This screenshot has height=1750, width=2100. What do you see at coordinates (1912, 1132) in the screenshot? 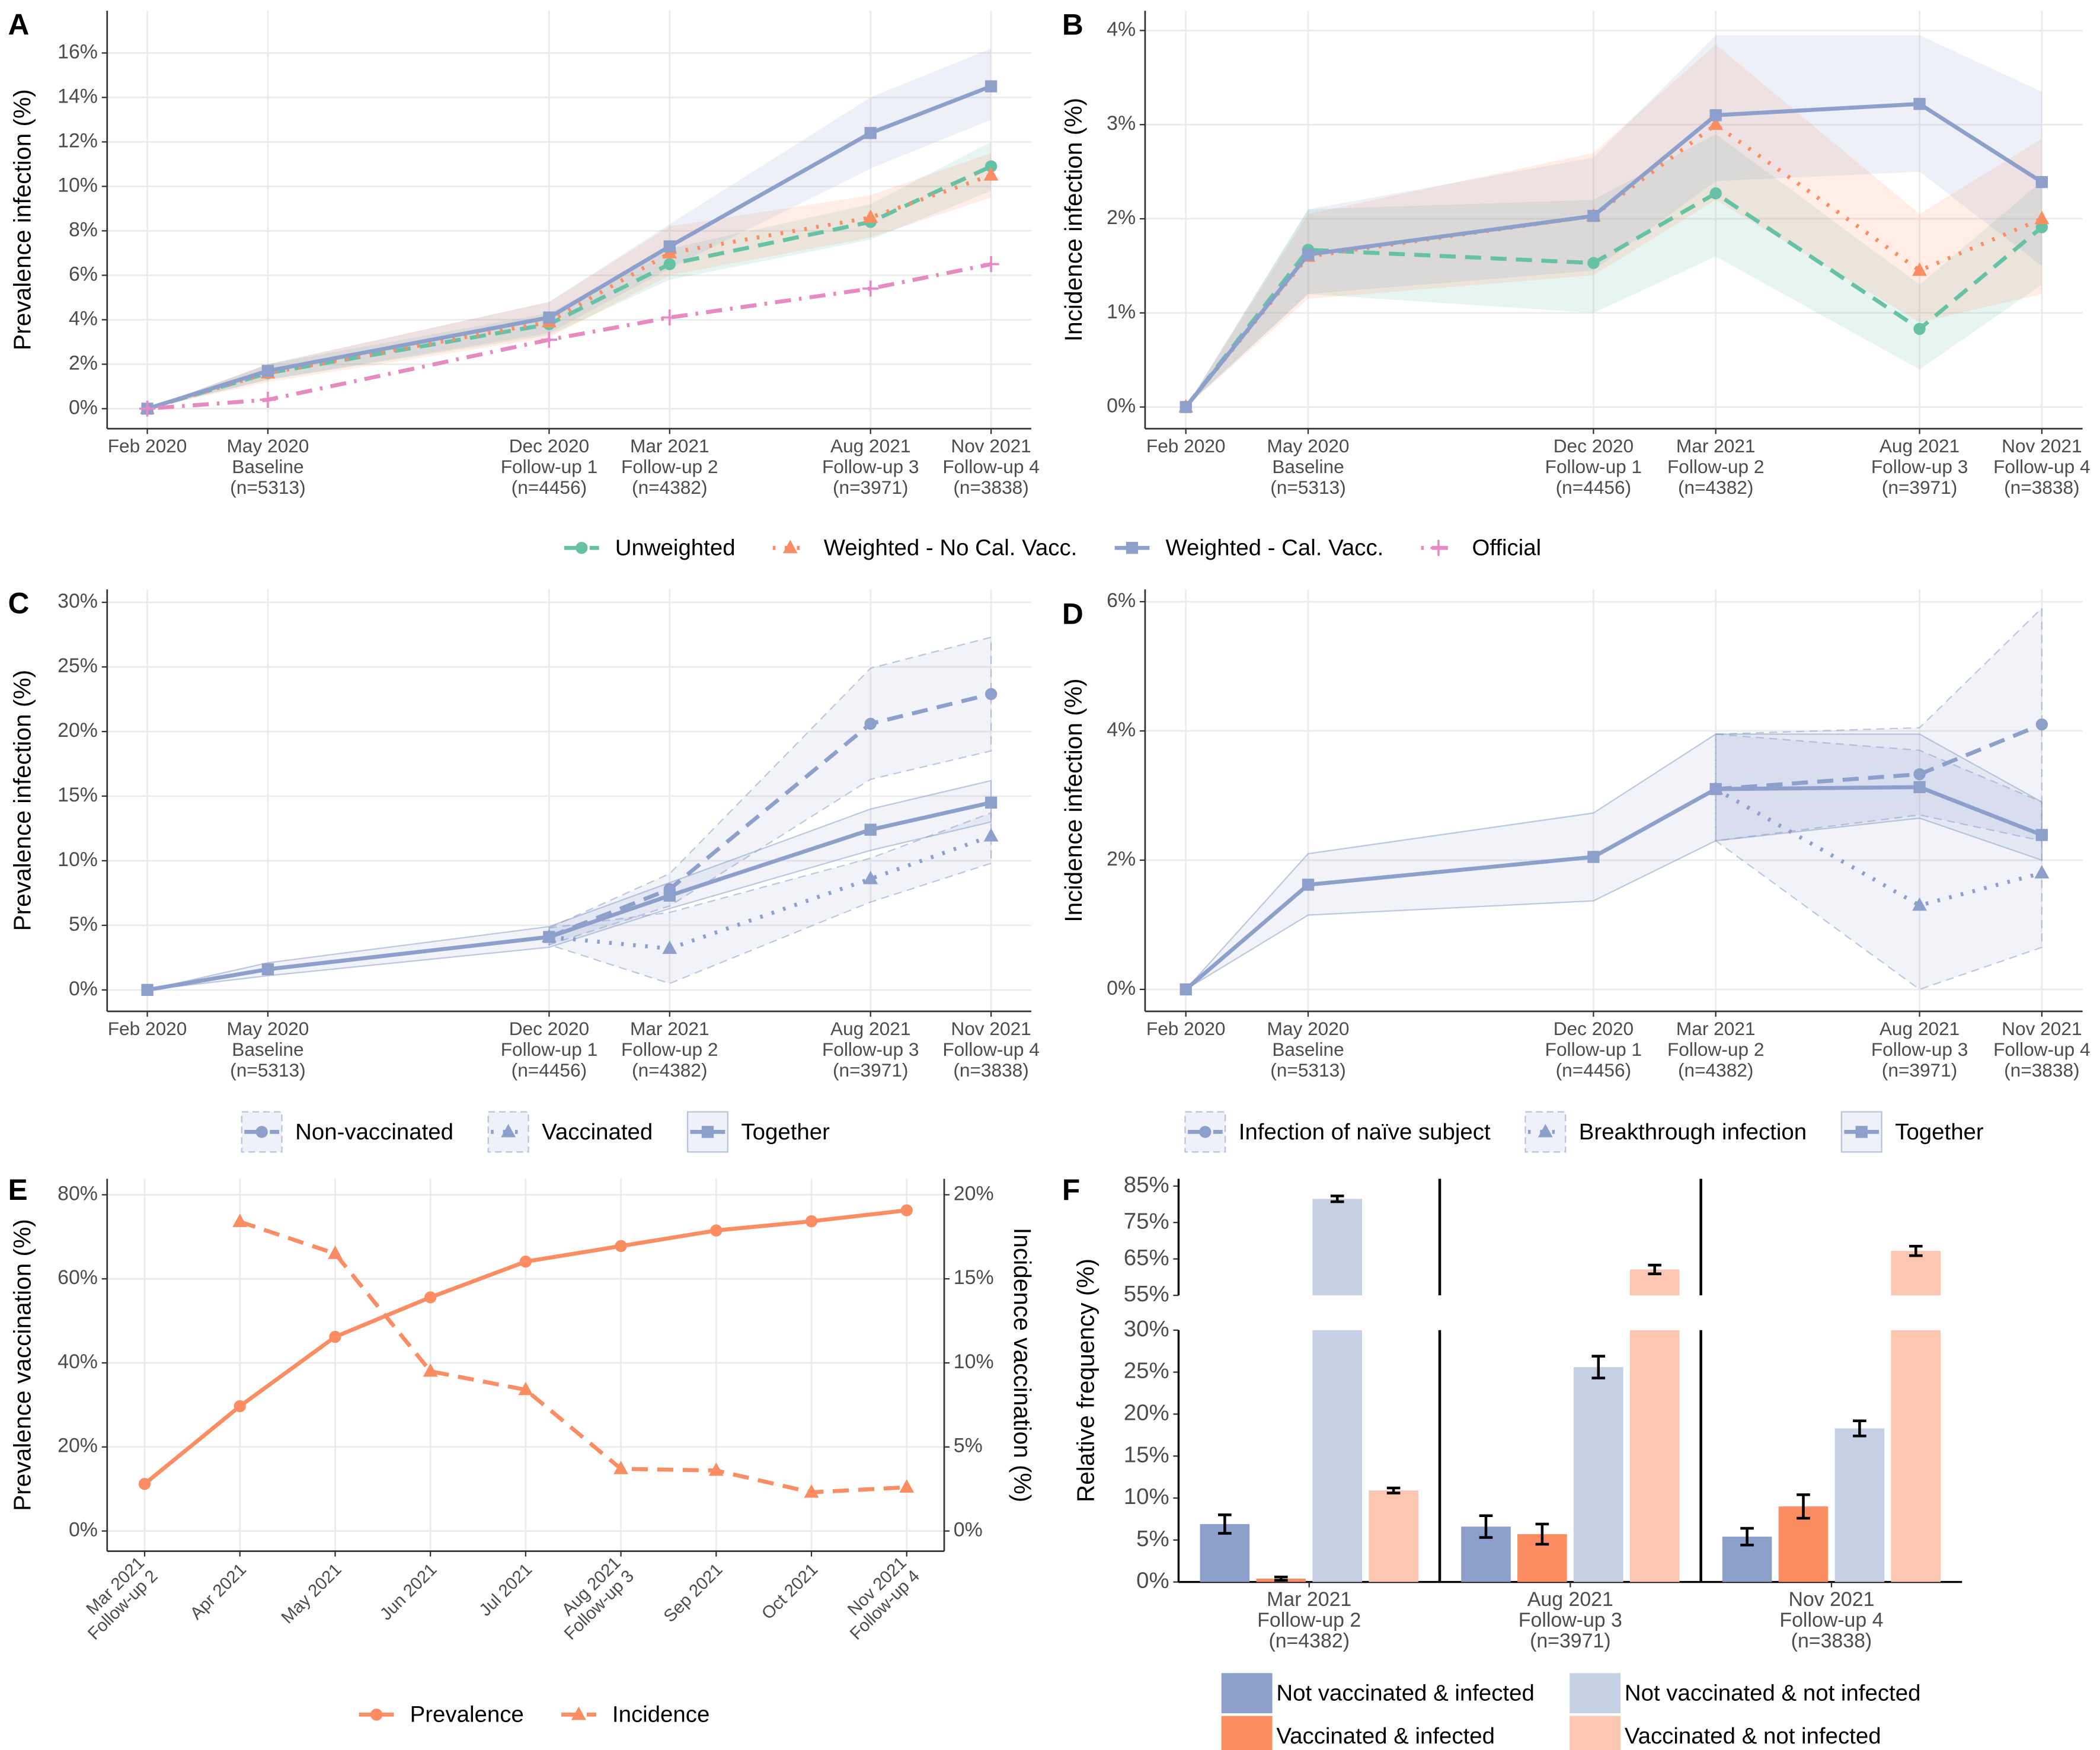
I see `legend-item: Together` at bounding box center [1912, 1132].